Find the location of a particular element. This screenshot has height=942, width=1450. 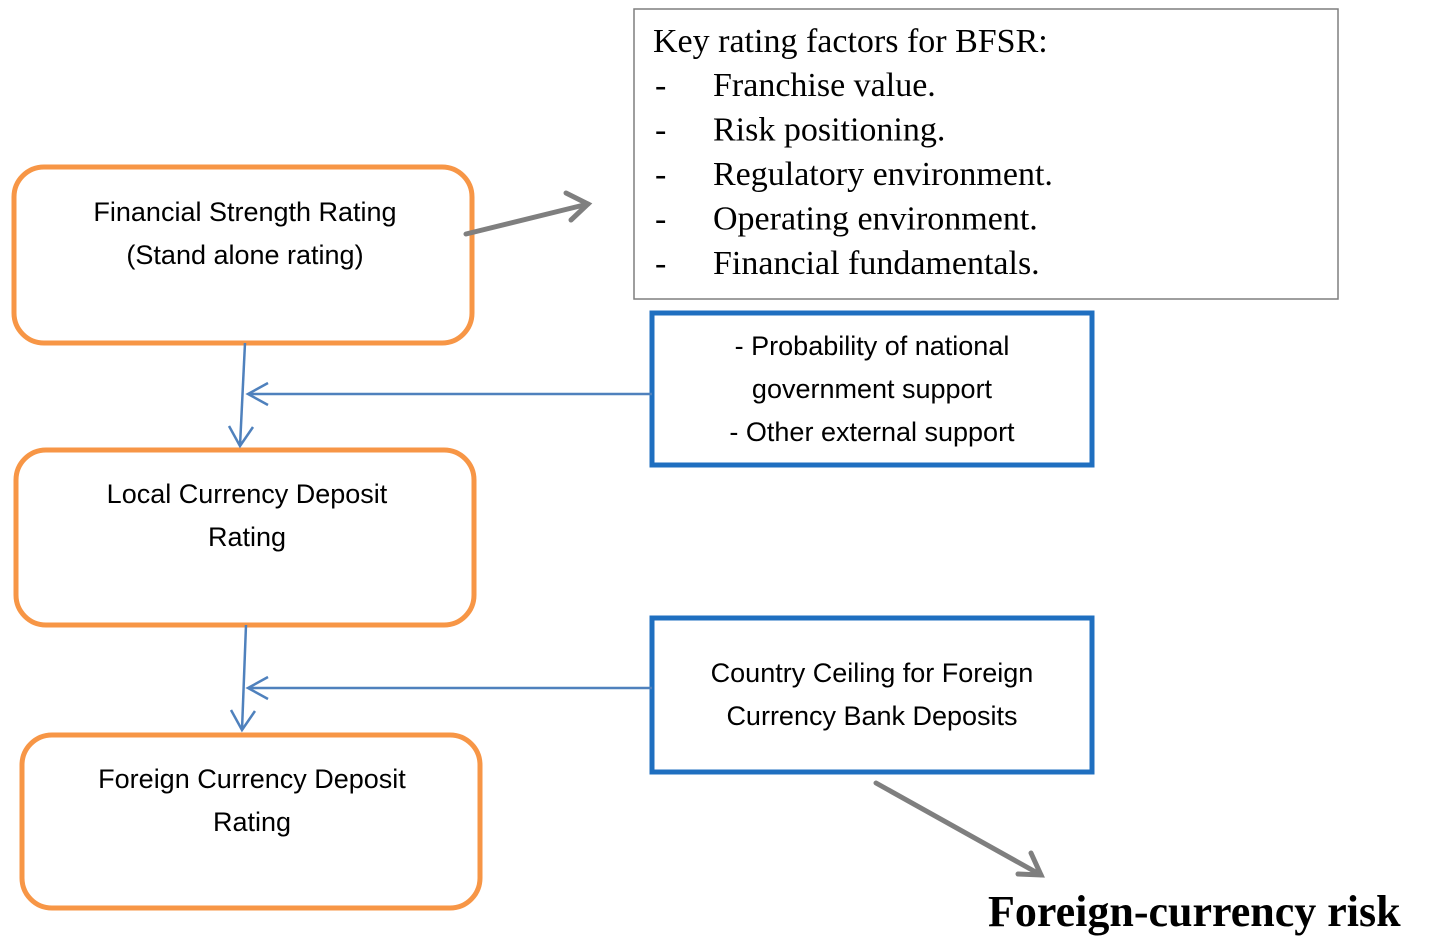

factor-item: Operating environment. is located at coordinates (875, 218).